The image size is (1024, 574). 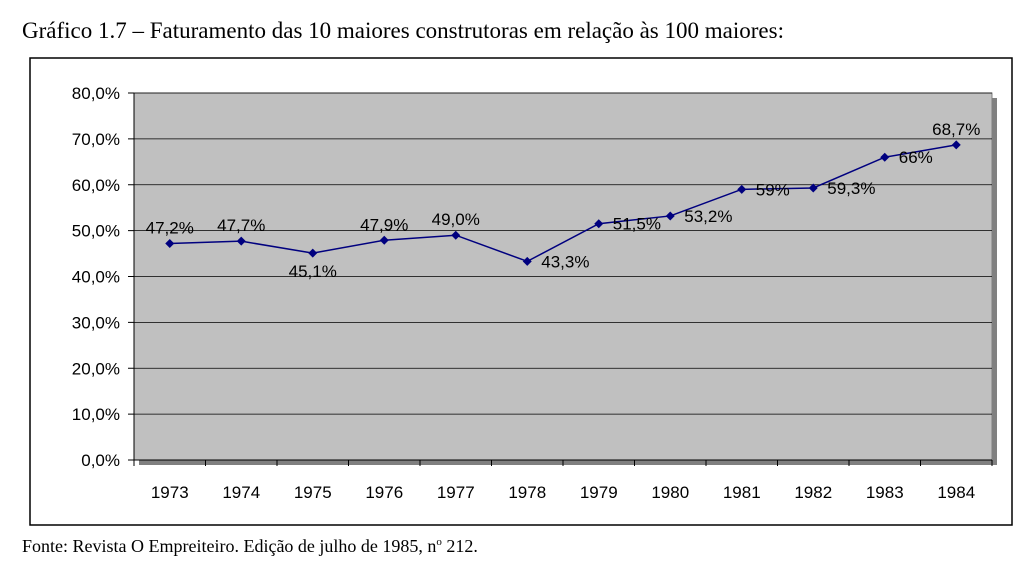 What do you see at coordinates (813, 492) in the screenshot?
I see `x-tick-label: 1982` at bounding box center [813, 492].